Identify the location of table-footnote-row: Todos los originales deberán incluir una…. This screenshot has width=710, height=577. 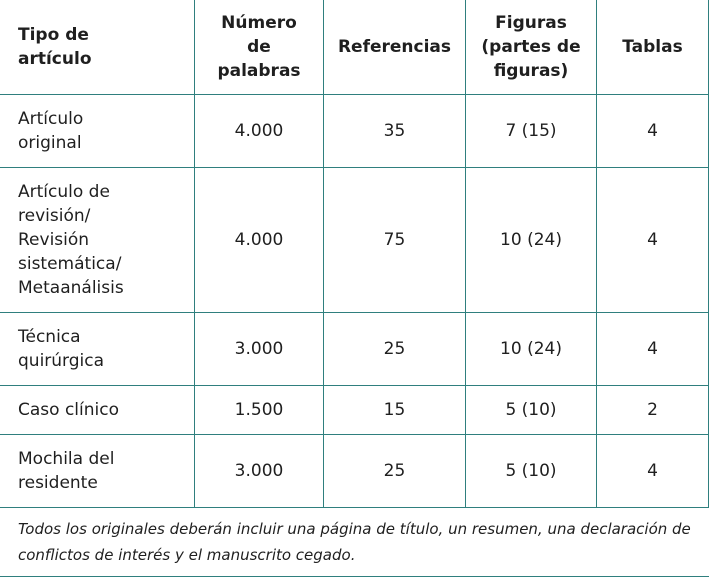
(354, 542).